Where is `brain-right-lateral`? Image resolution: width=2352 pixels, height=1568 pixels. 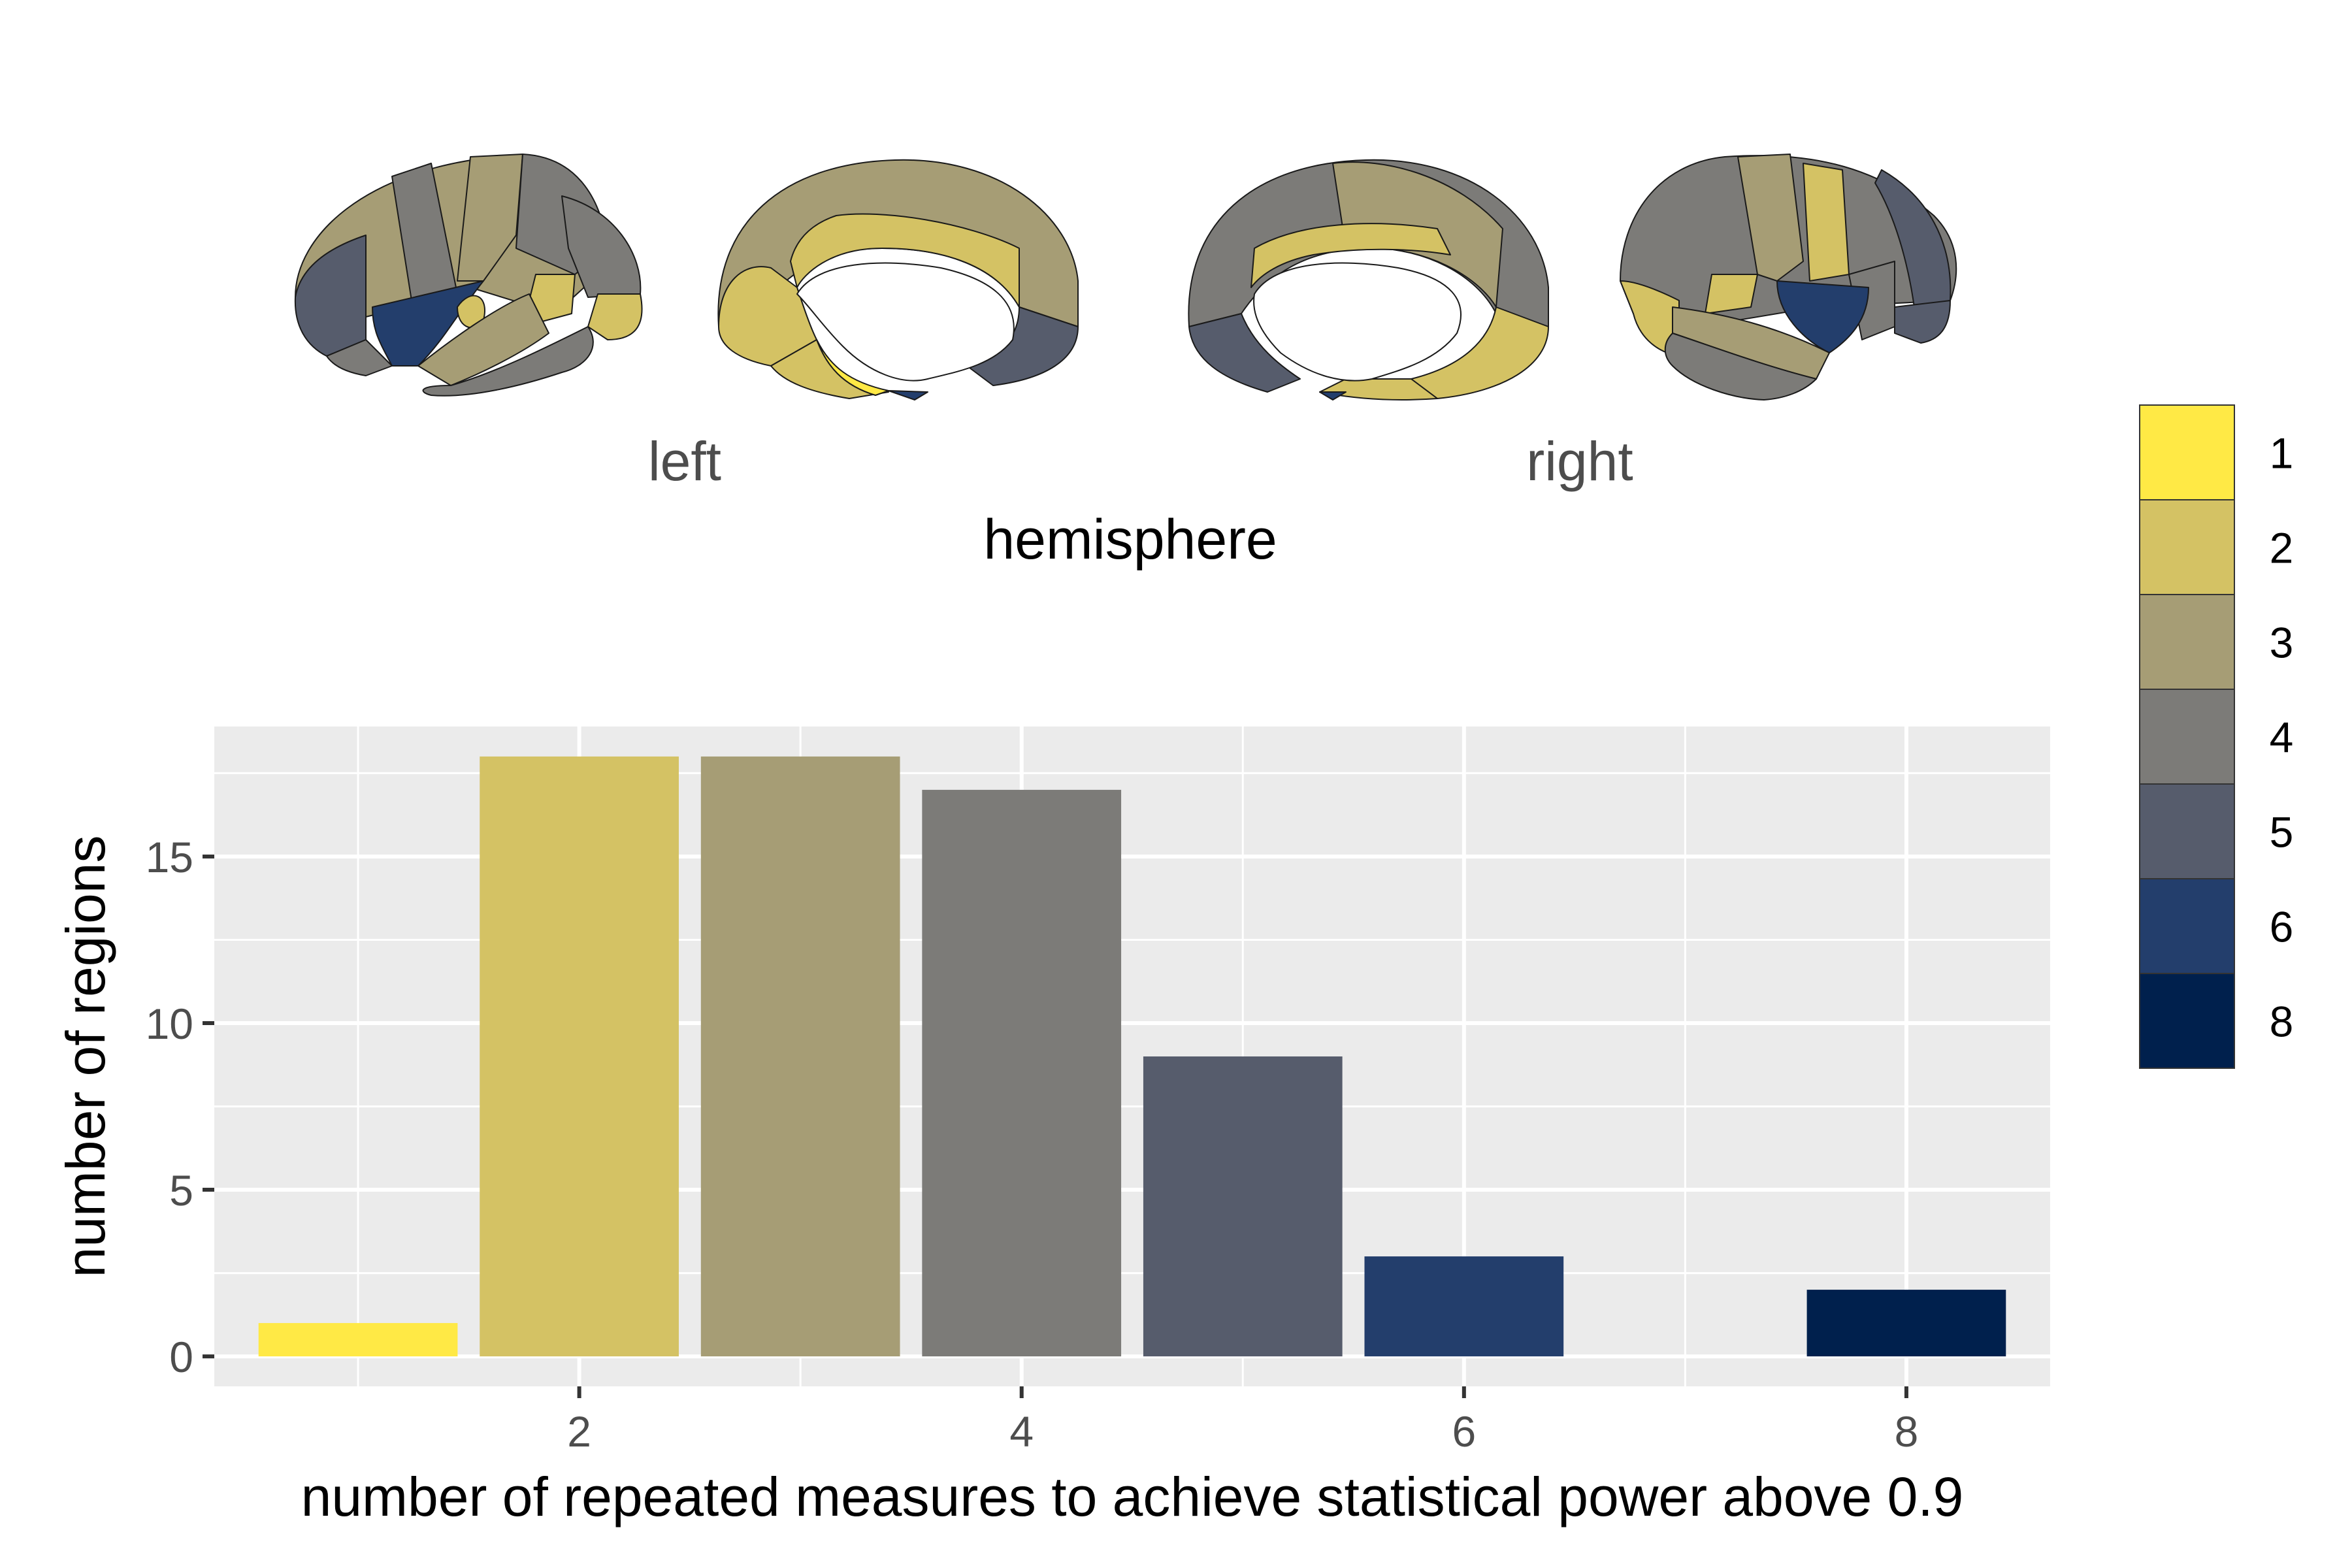
brain-right-lateral is located at coordinates (1788, 277).